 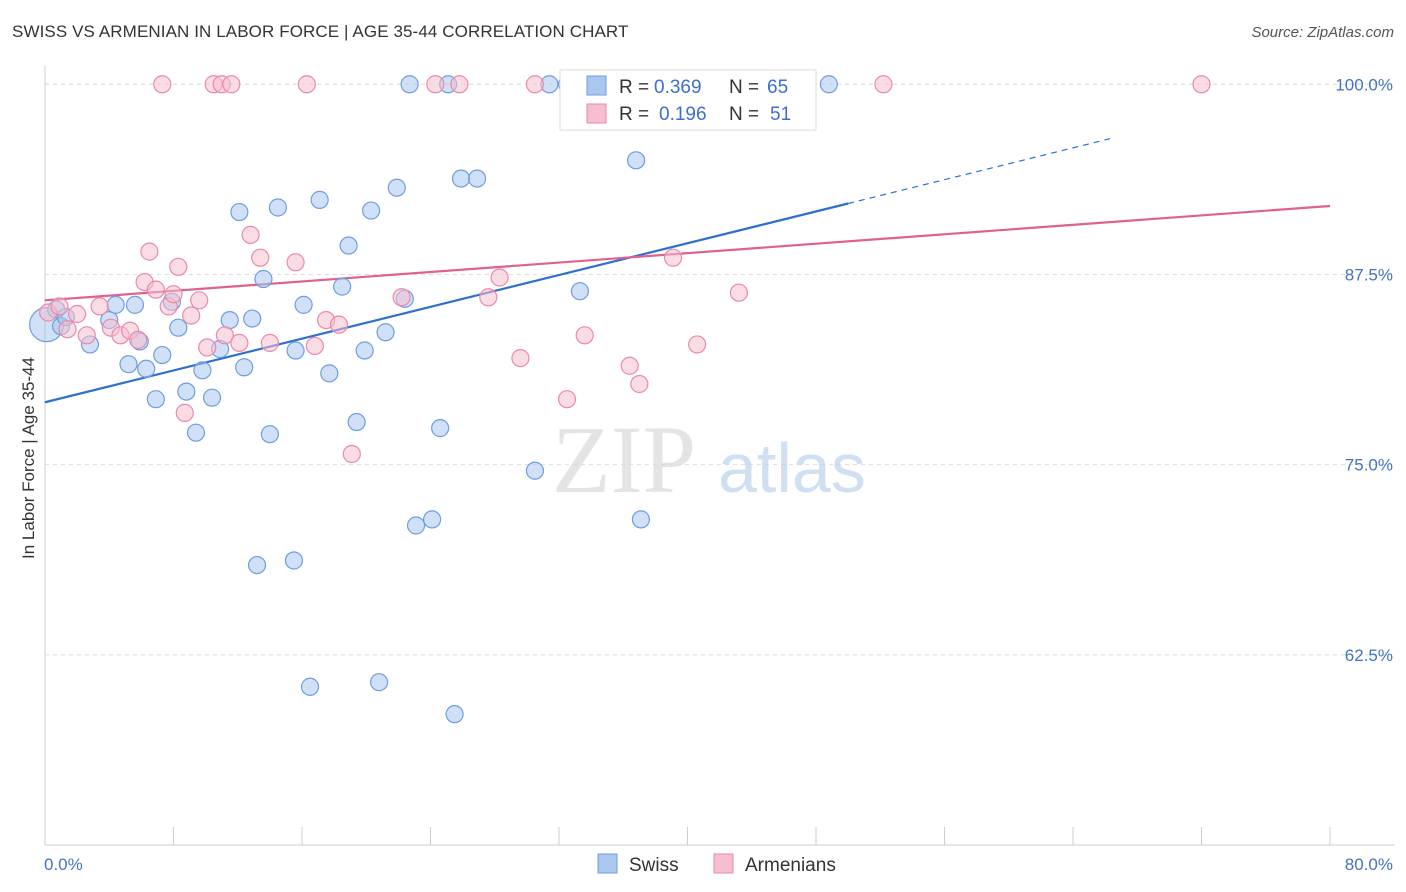 I want to click on watermark: ZIP atlas, so click(x=709, y=459).